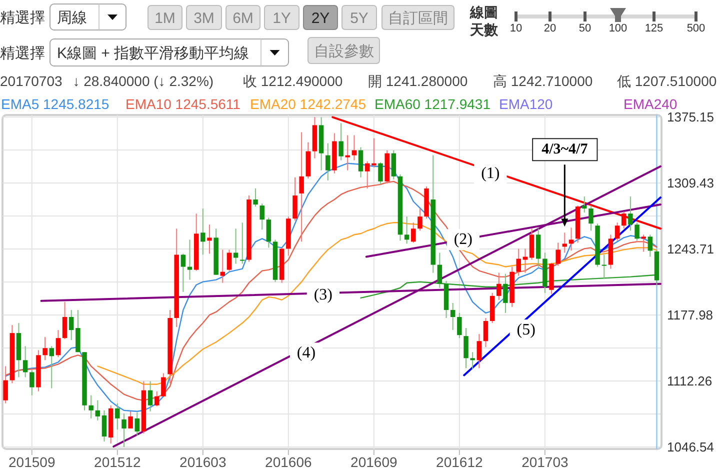  What do you see at coordinates (31, 81) in the screenshot?
I see `quote-text: 20170703` at bounding box center [31, 81].